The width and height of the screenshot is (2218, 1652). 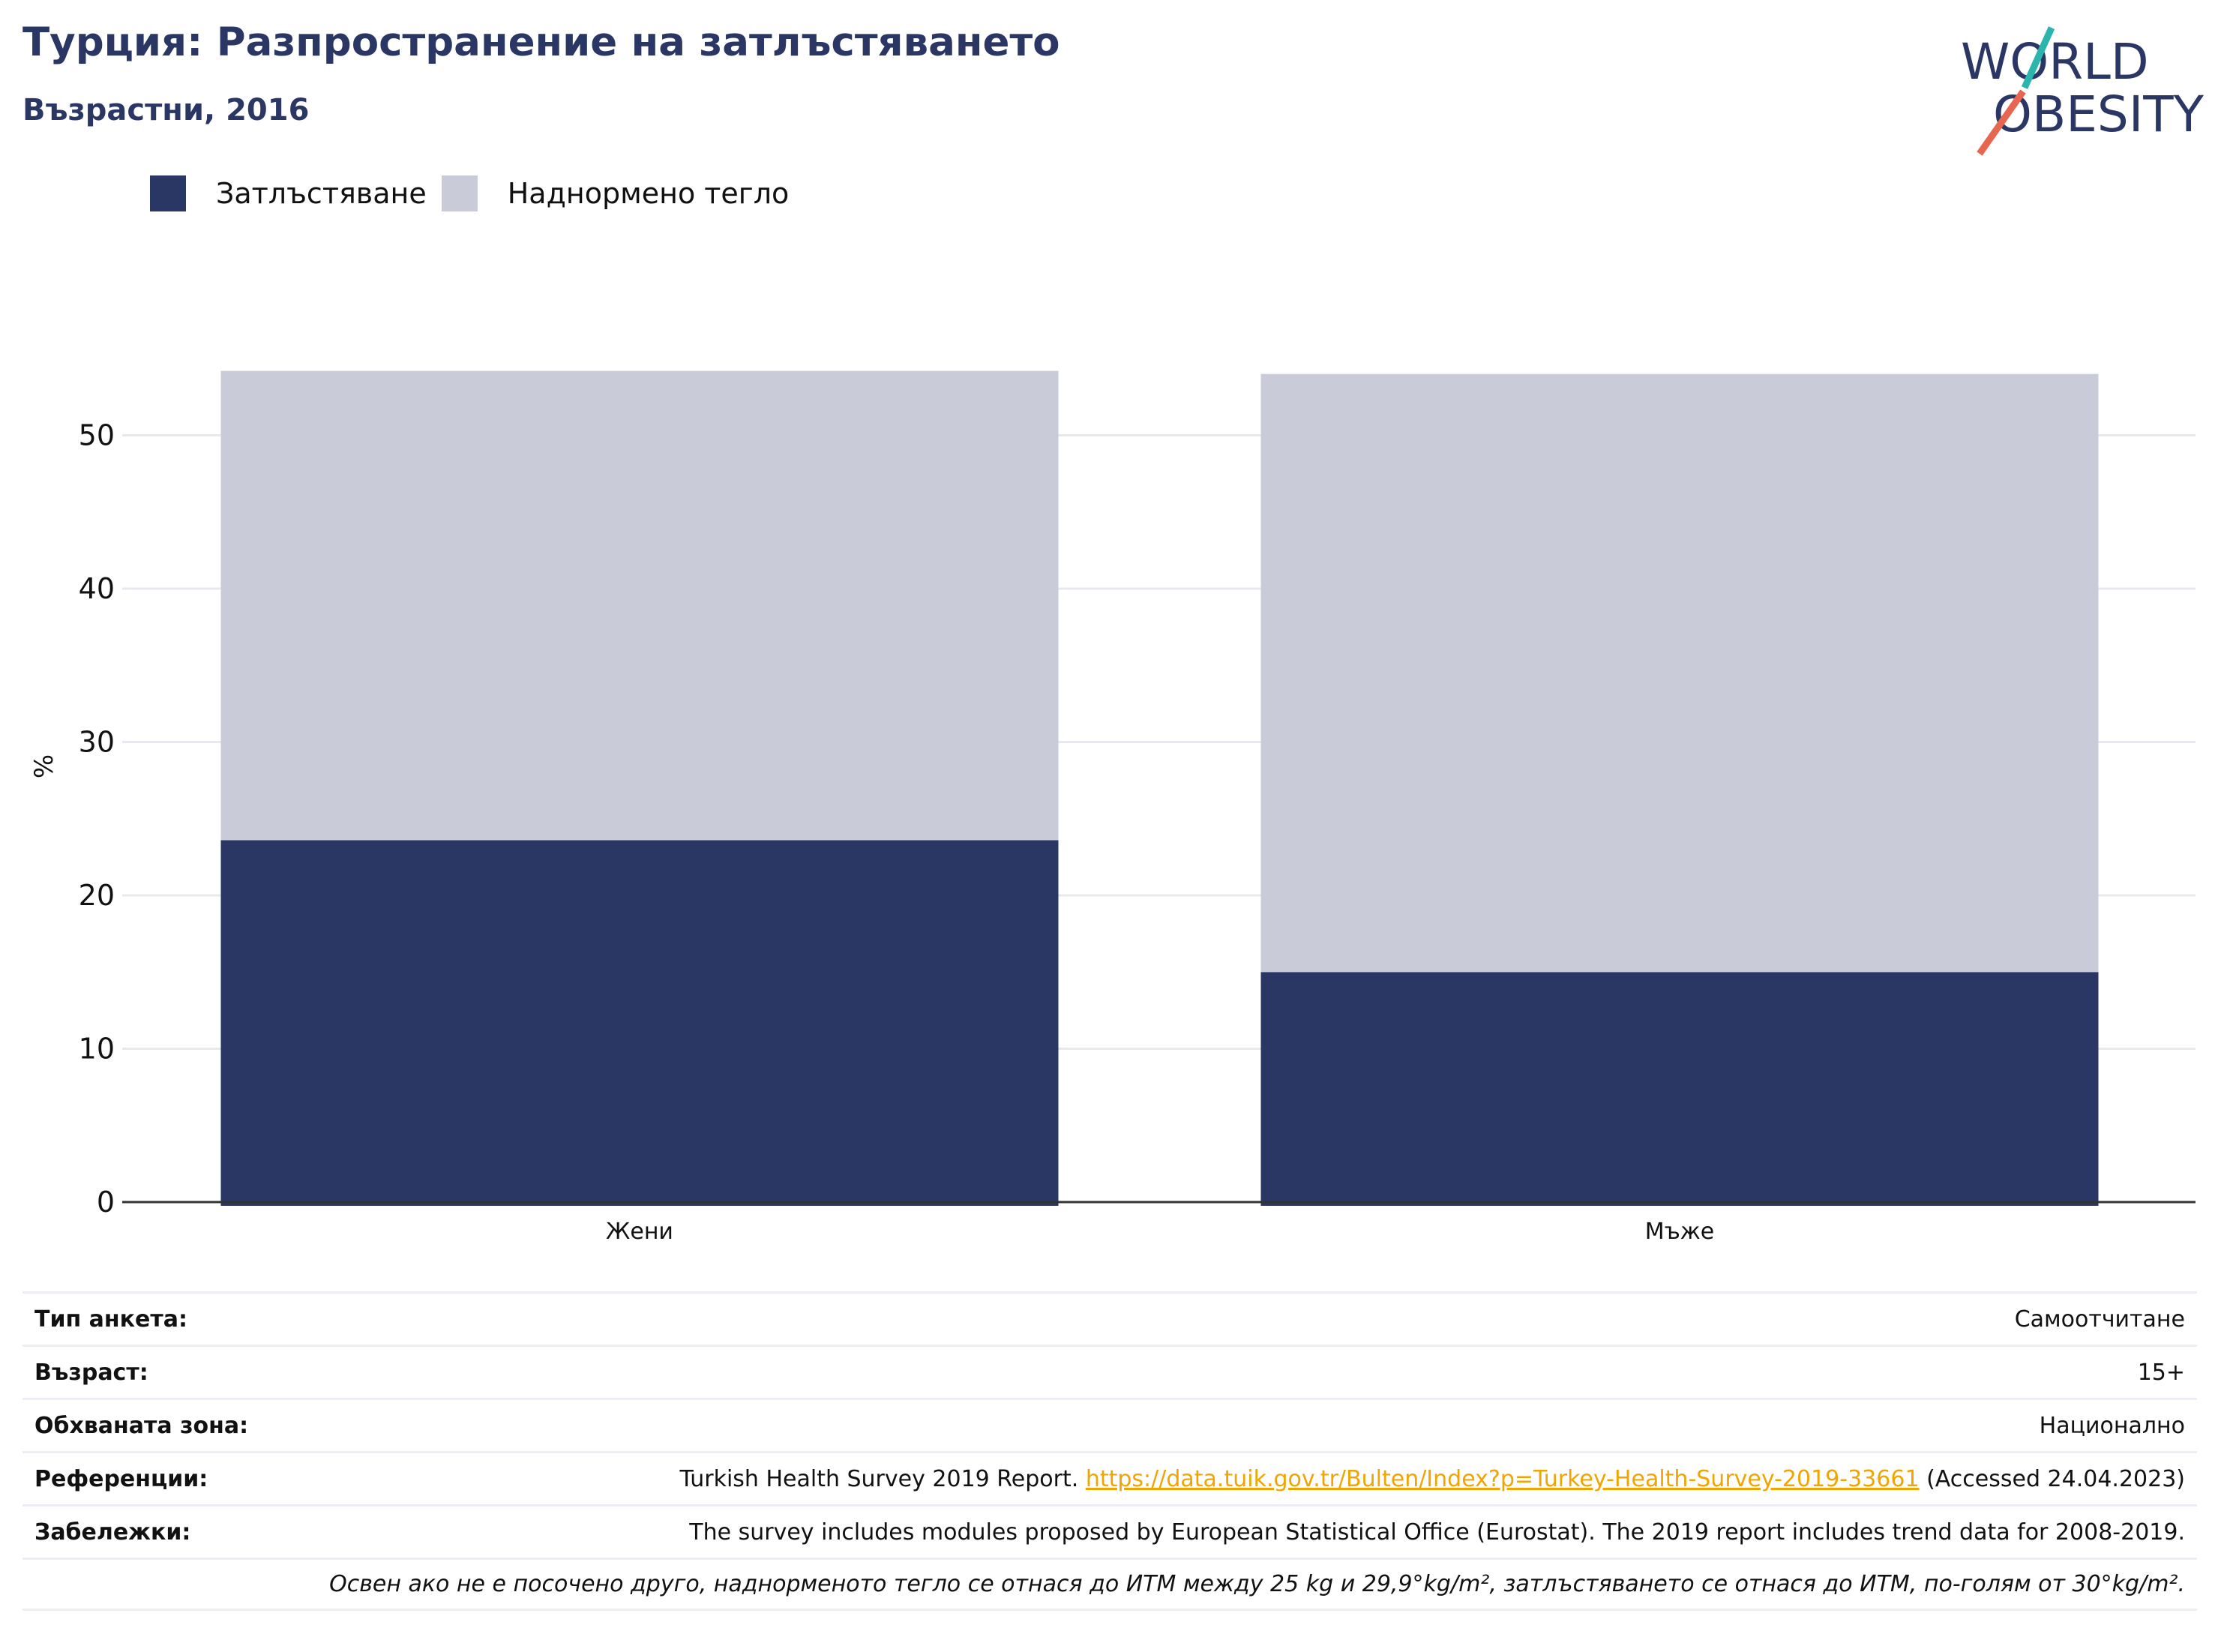 I want to click on legend-item-obesity: Затлъстяване, so click(x=288, y=193).